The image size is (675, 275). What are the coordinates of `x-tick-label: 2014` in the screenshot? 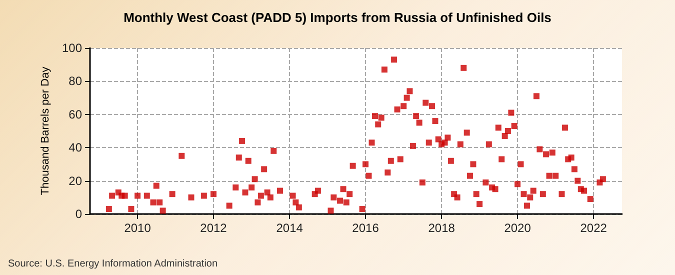 It's located at (290, 228).